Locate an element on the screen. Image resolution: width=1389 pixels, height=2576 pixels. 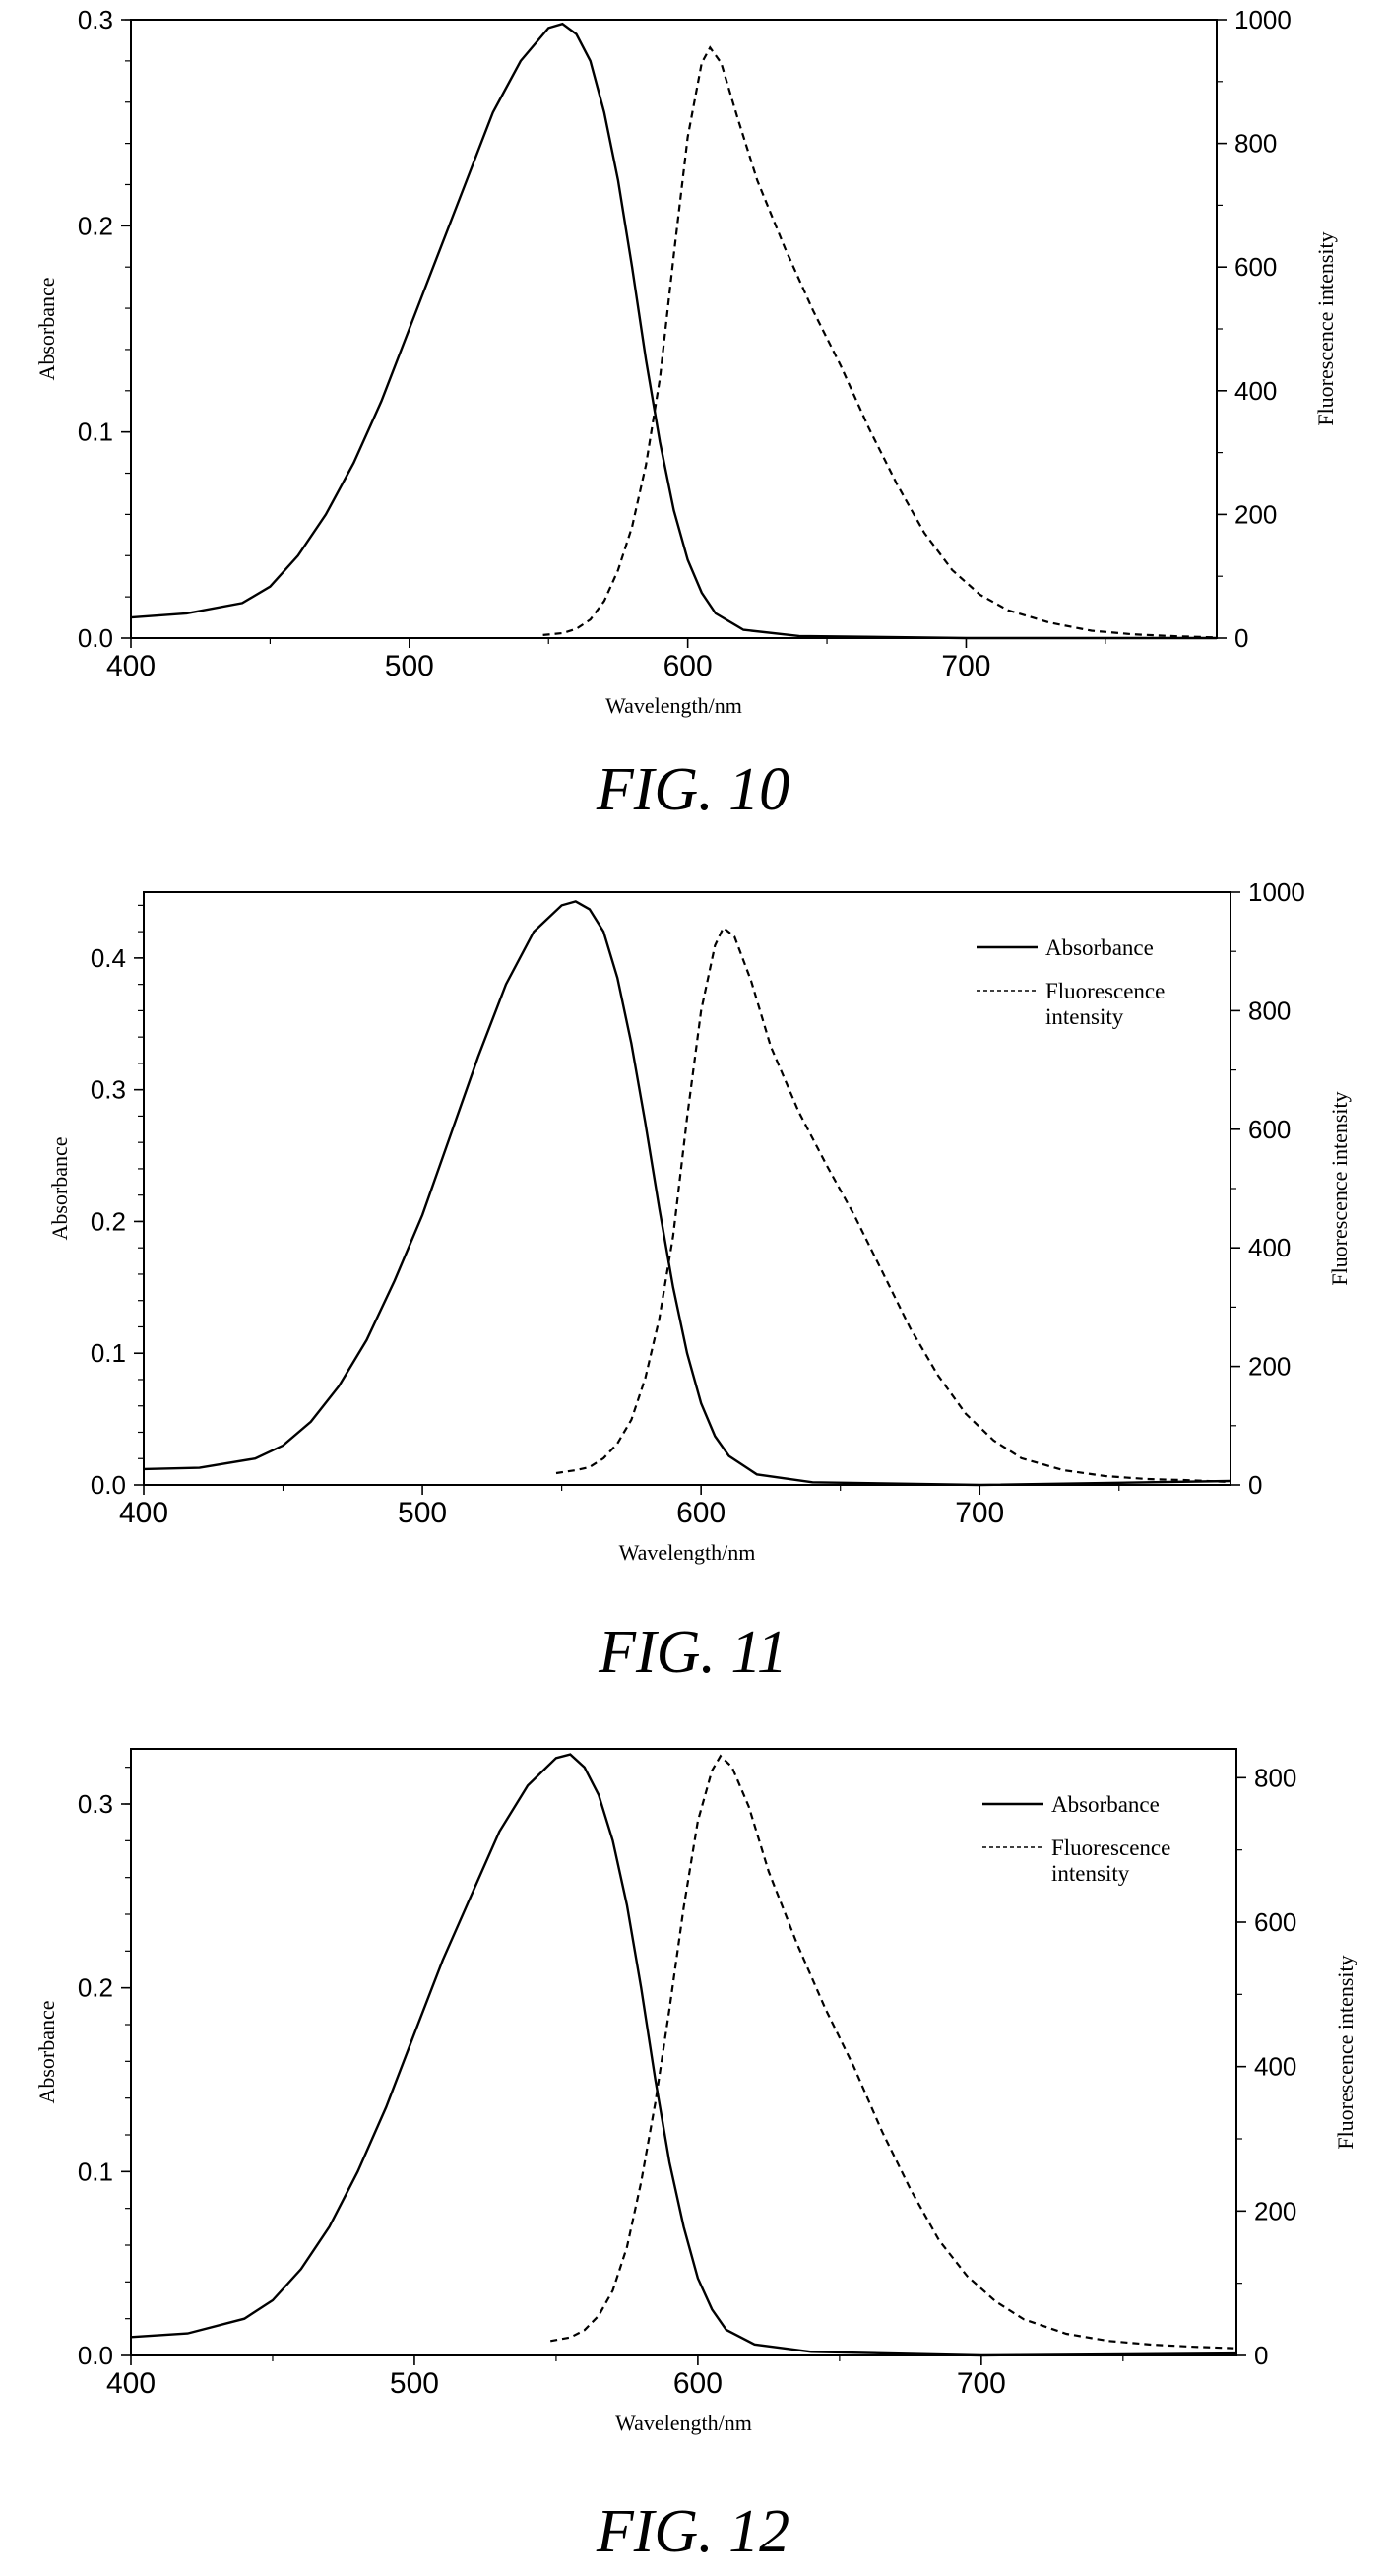
figure-caption: FIG. 12 is located at coordinates (692, 2531).